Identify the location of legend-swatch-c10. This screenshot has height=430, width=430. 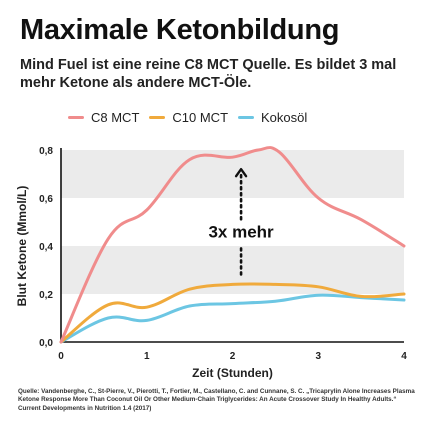
(157, 117).